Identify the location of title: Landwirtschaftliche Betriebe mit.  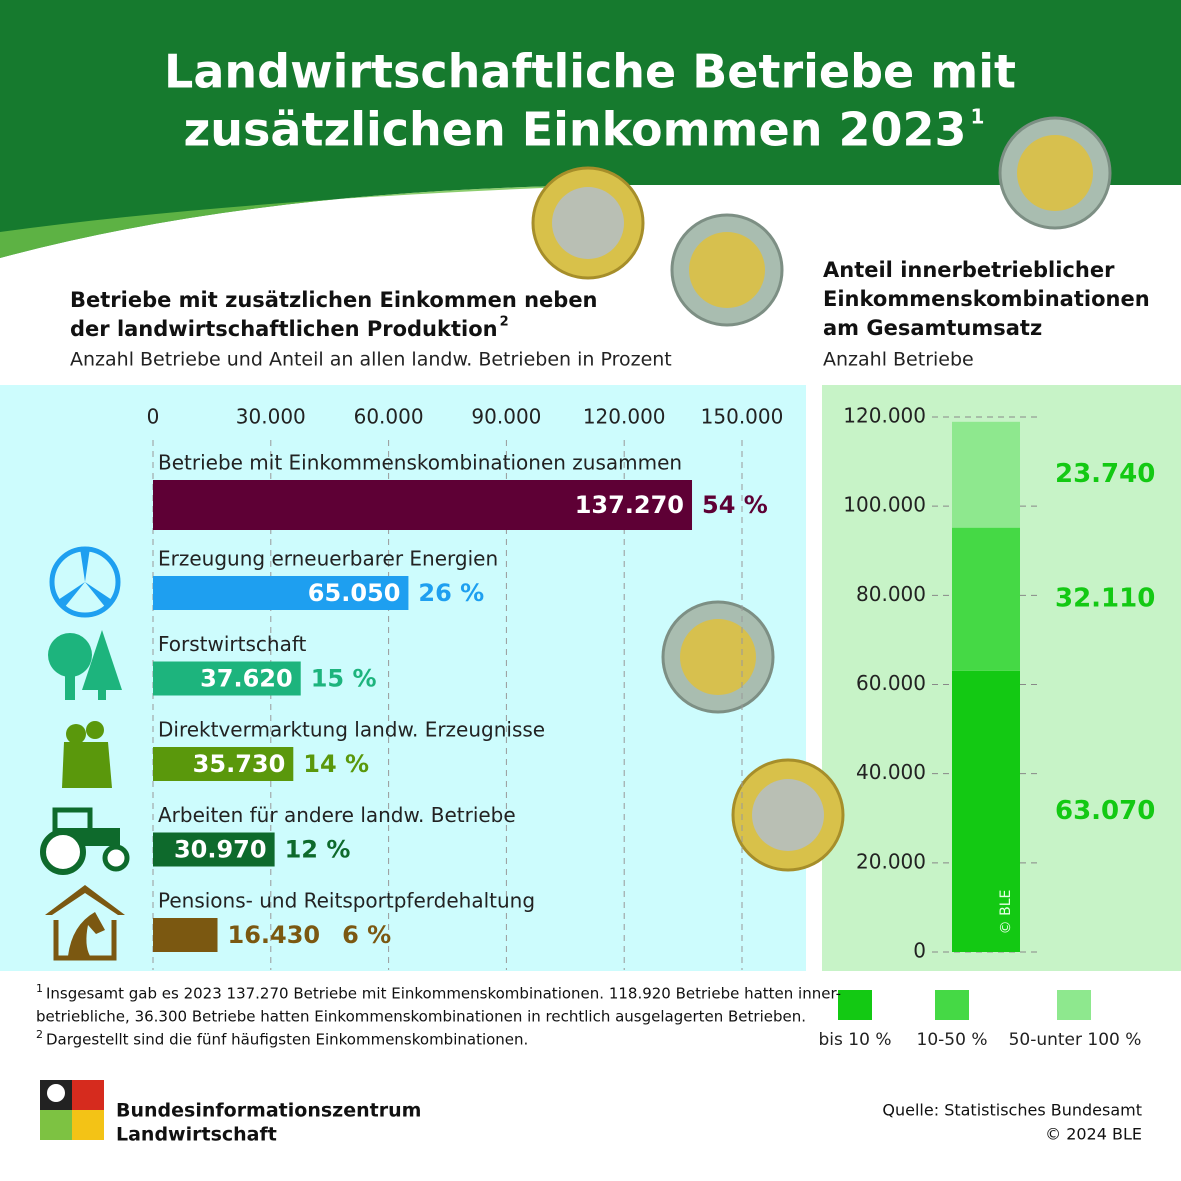
(590, 72).